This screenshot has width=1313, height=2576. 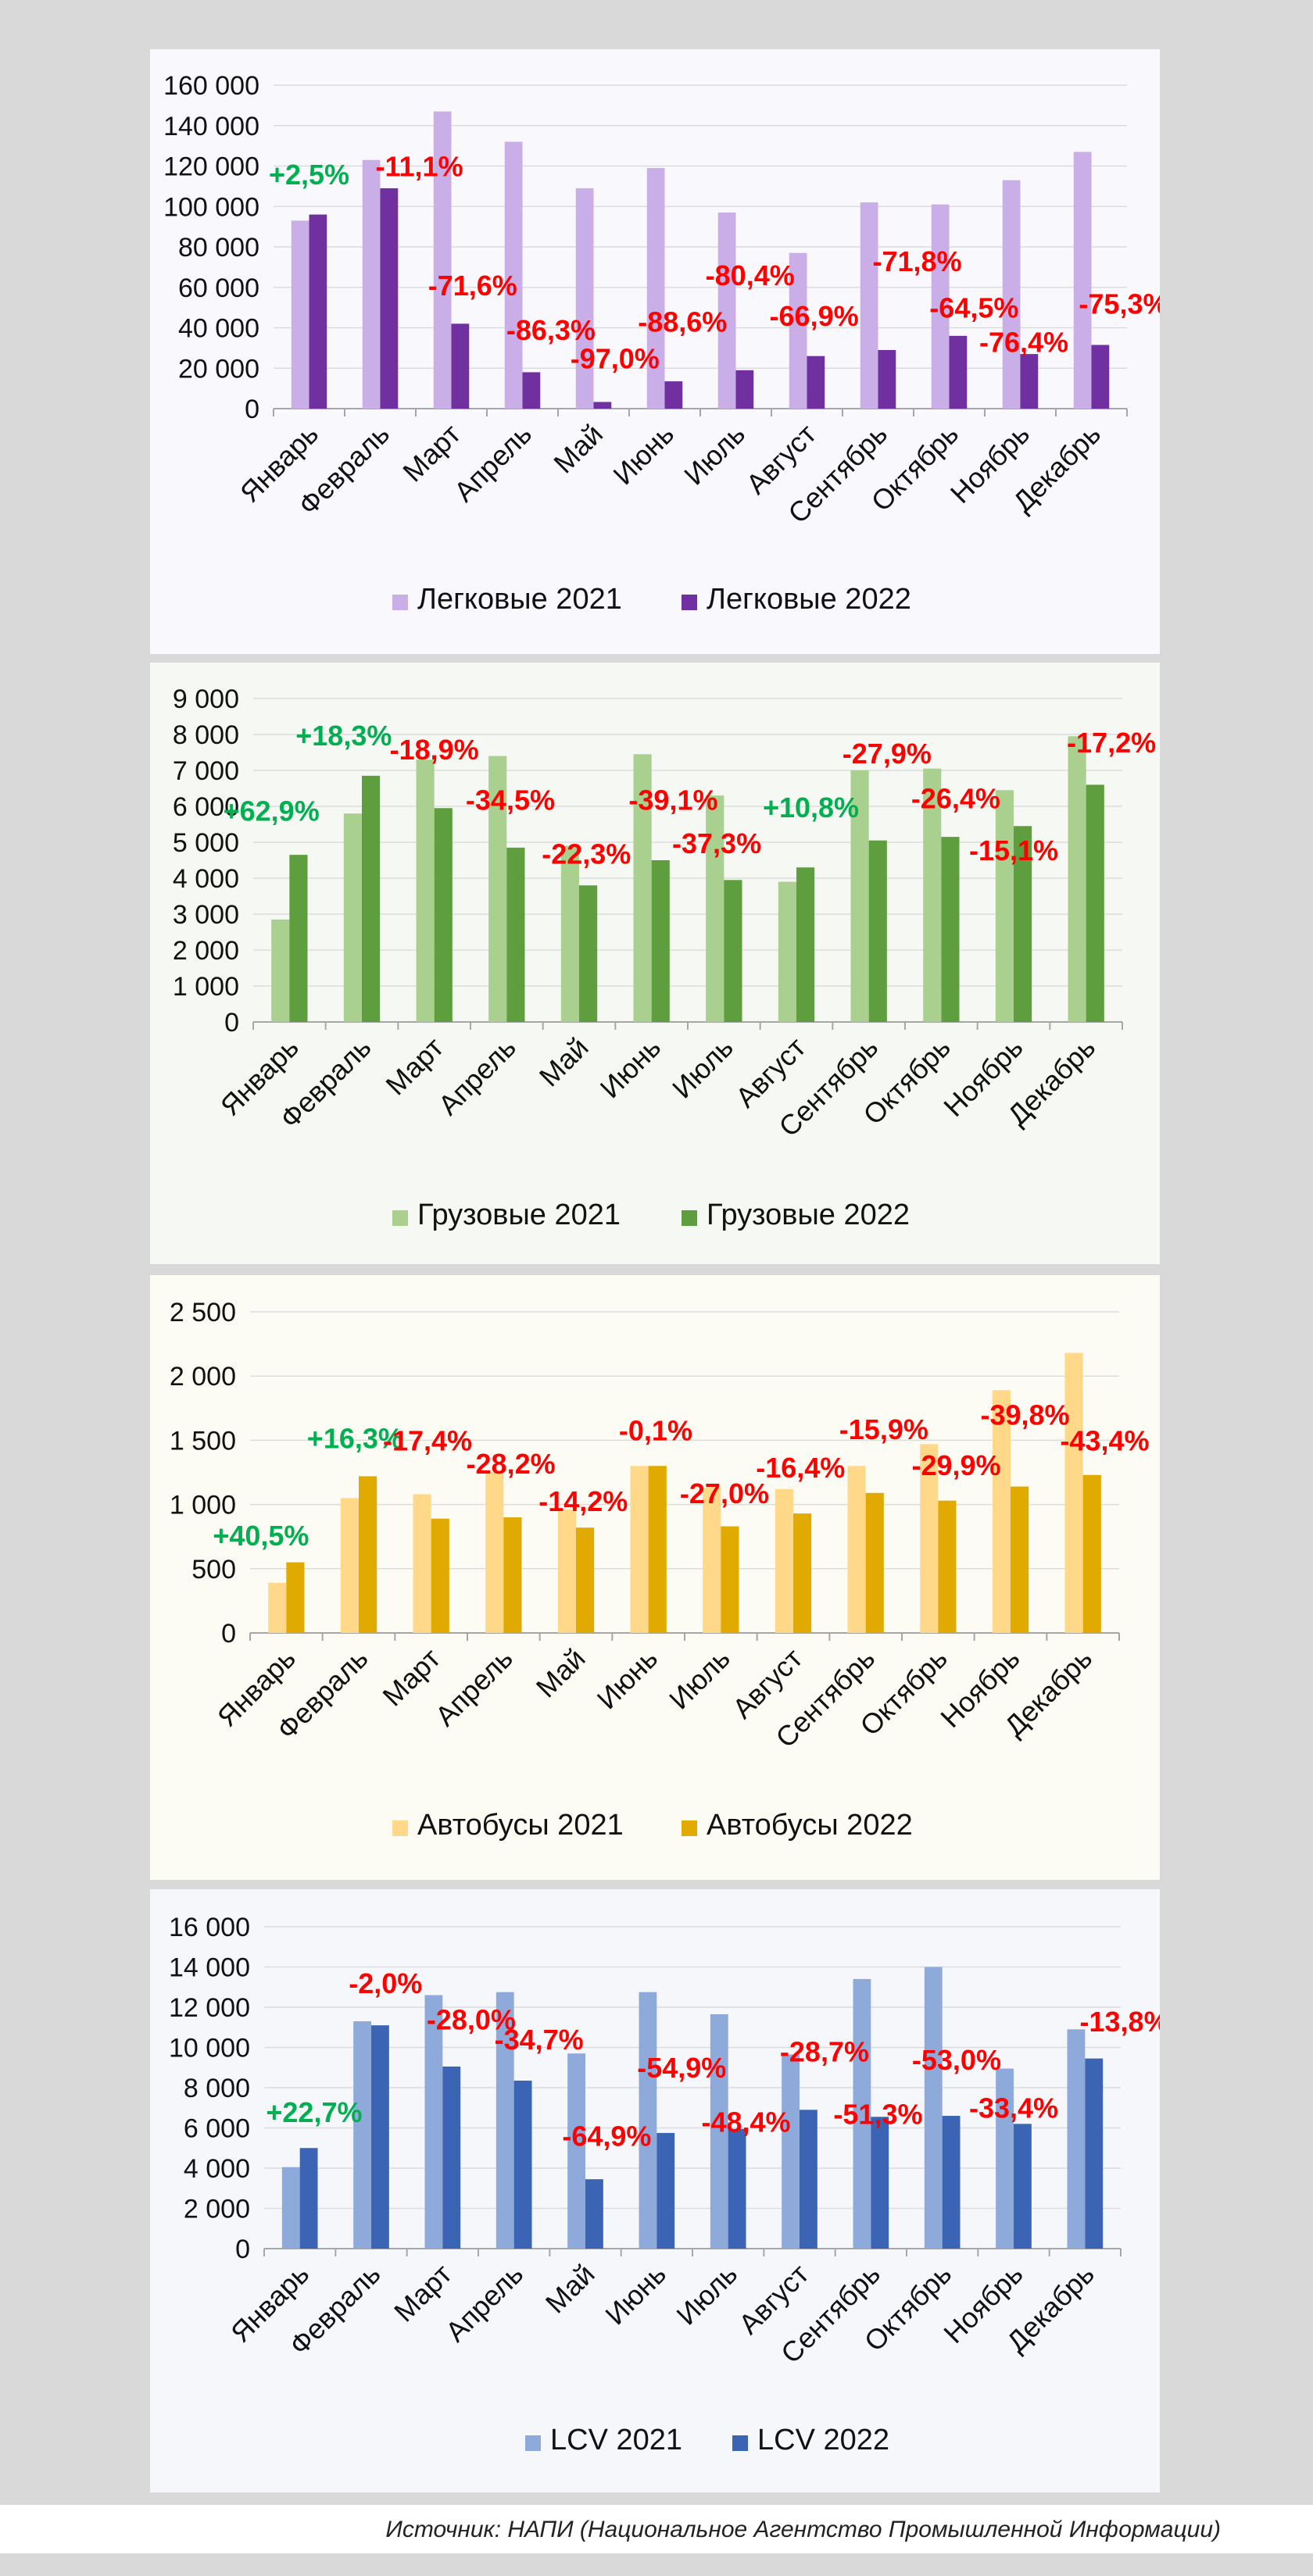 I want to click on y-tick-label: 5 000, so click(x=206, y=843).